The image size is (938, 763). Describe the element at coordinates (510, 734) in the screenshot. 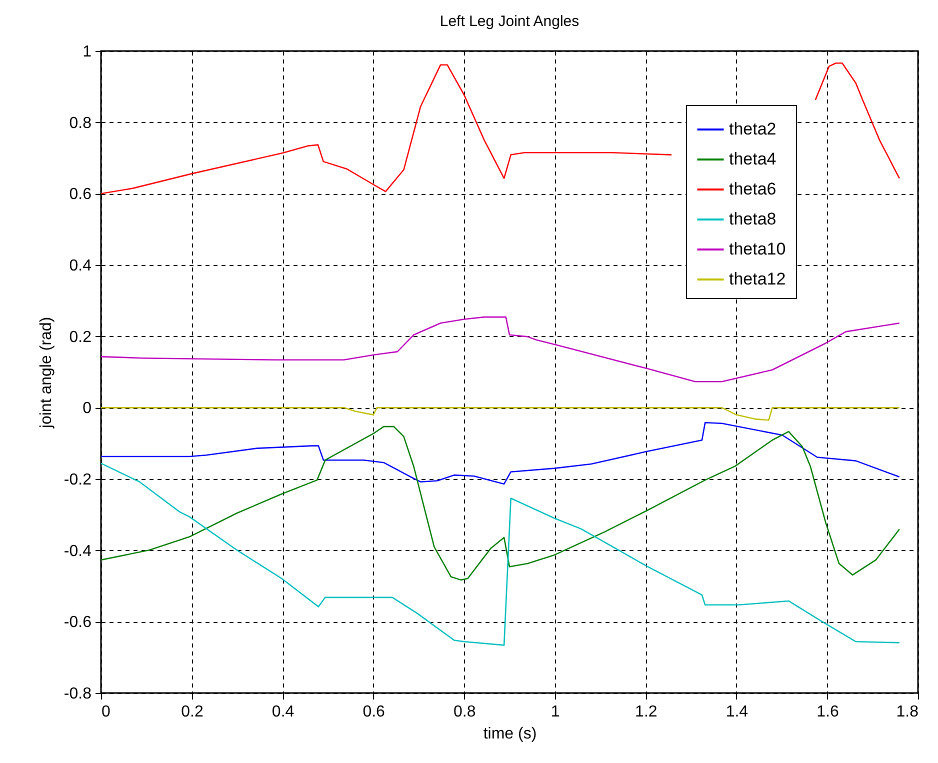

I see `x-axis-title: time (s)` at that location.